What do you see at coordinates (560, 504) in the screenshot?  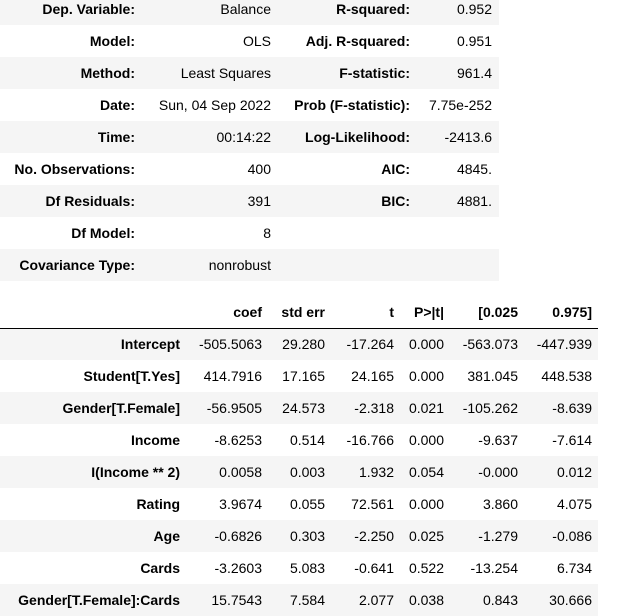 I see `cell-ci-upper: 4.075` at bounding box center [560, 504].